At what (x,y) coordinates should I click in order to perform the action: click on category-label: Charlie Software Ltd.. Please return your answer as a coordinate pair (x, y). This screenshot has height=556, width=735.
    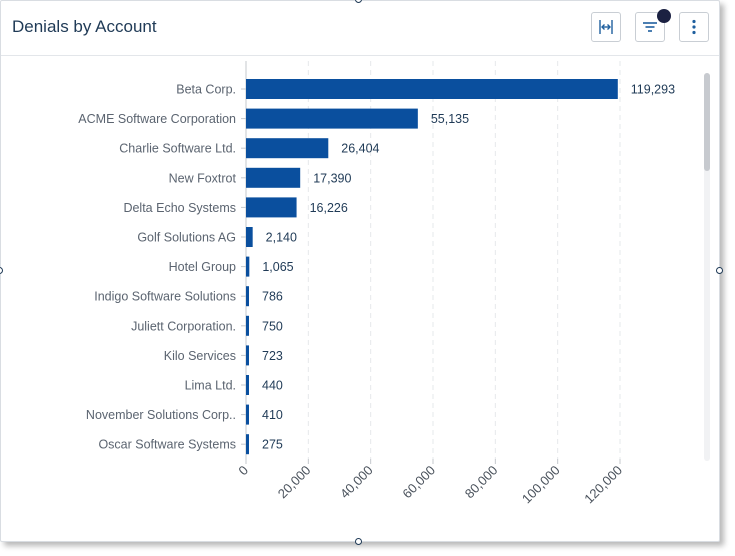
    Looking at the image, I should click on (177, 149).